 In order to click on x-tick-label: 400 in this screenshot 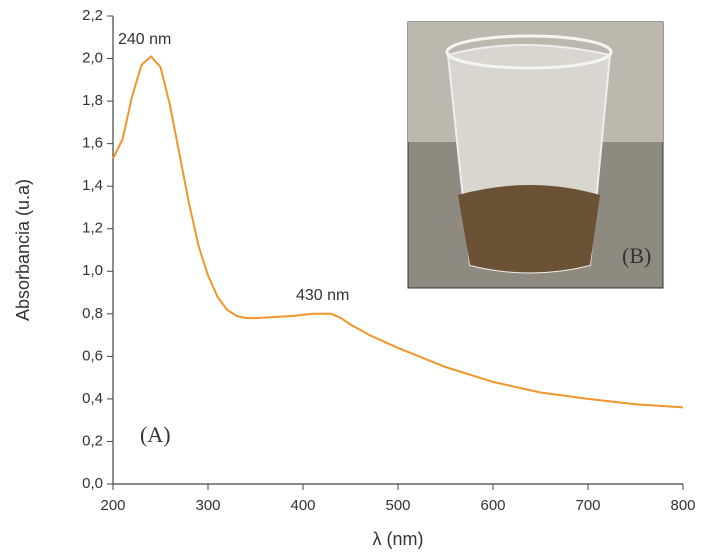, I will do `click(302, 505)`.